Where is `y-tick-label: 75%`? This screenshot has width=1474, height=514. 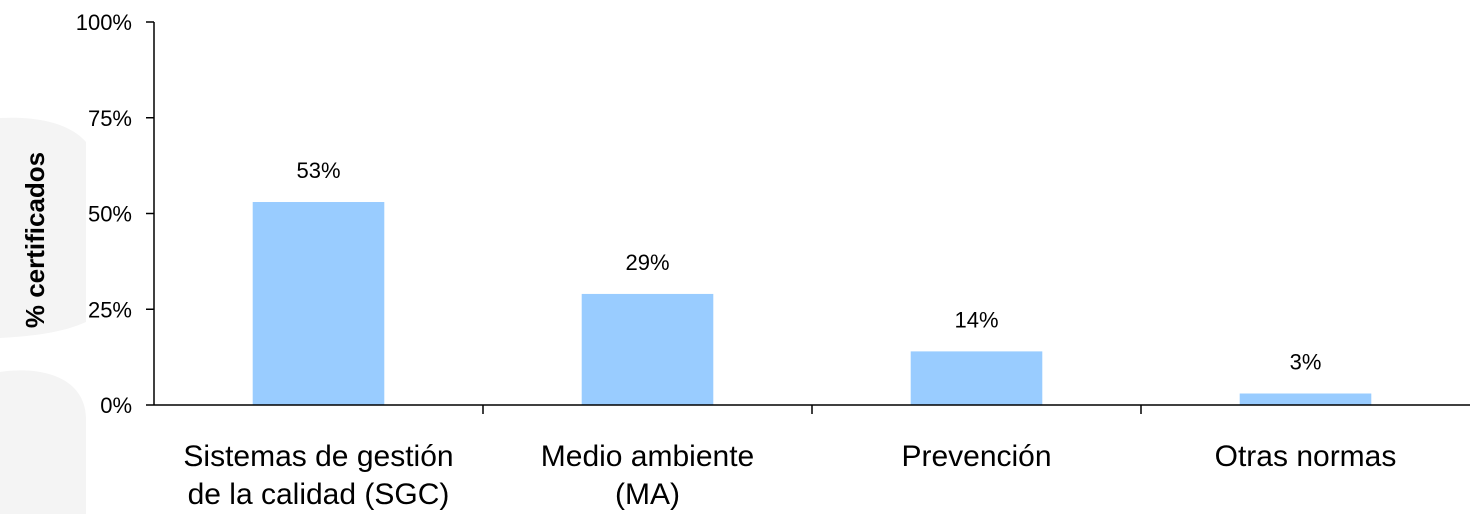
y-tick-label: 75% is located at coordinates (110, 118).